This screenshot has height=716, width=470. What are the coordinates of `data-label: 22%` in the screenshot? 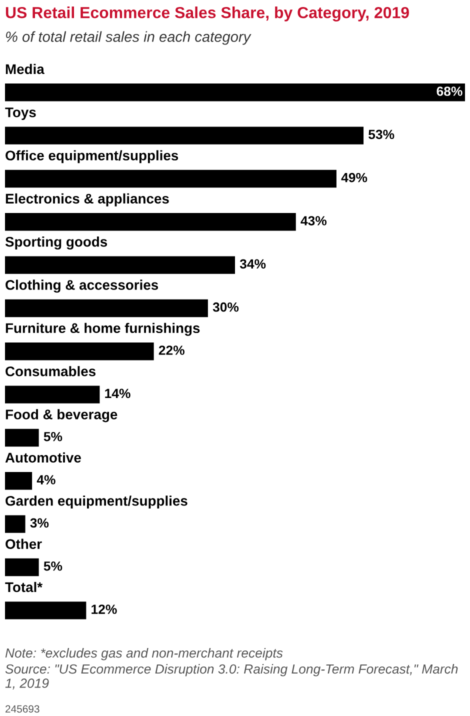 It's located at (171, 350).